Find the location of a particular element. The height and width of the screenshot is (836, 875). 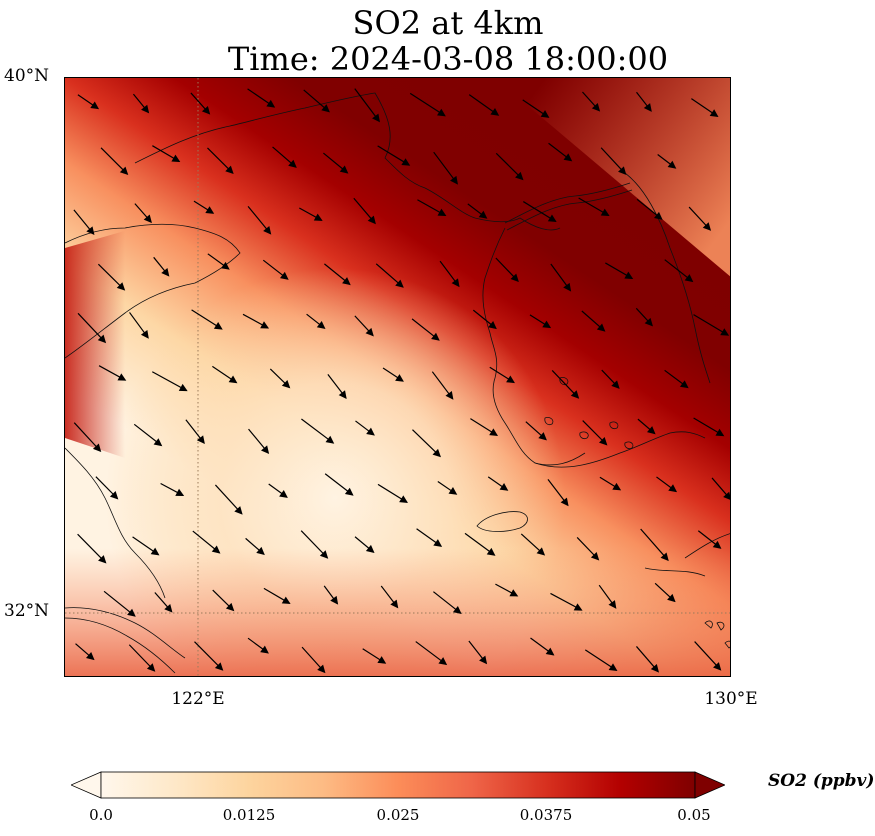

jiangsu-coastline is located at coordinates (115, 523).